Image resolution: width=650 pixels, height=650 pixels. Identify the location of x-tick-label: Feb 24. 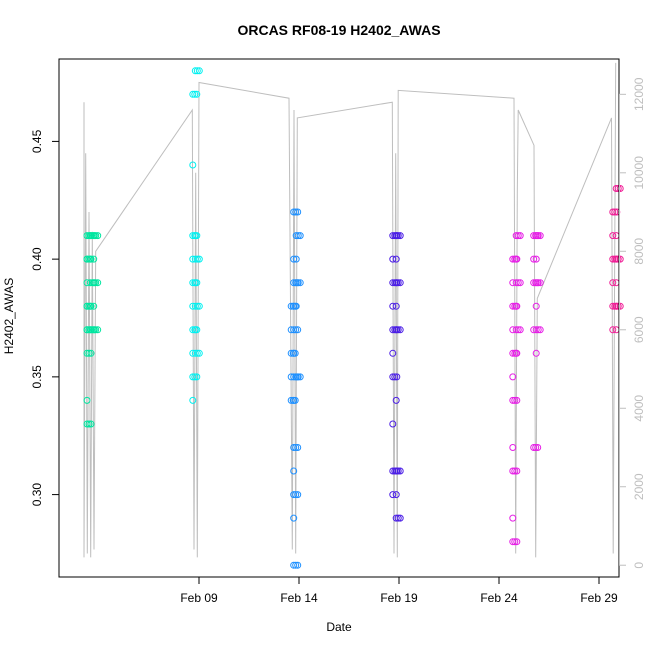
(499, 598).